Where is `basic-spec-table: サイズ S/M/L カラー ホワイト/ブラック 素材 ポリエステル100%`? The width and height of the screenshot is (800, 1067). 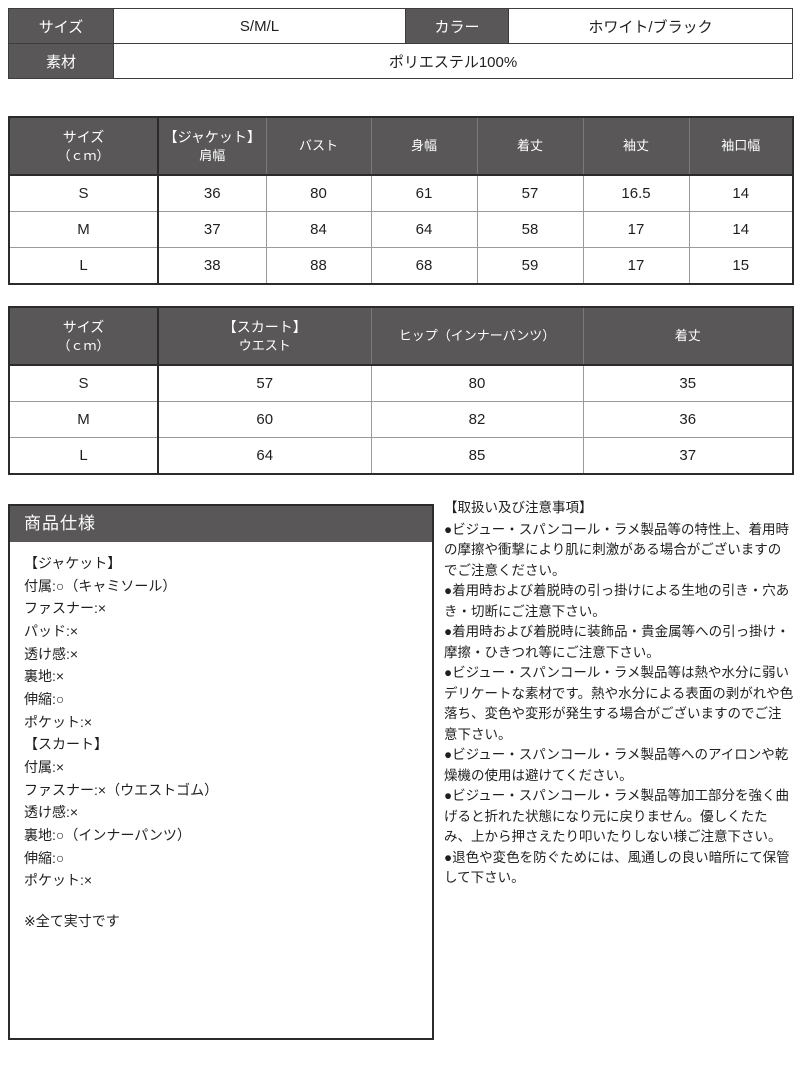 basic-spec-table: サイズ S/M/L カラー ホワイト/ブラック 素材 ポリエステル100% is located at coordinates (400, 43).